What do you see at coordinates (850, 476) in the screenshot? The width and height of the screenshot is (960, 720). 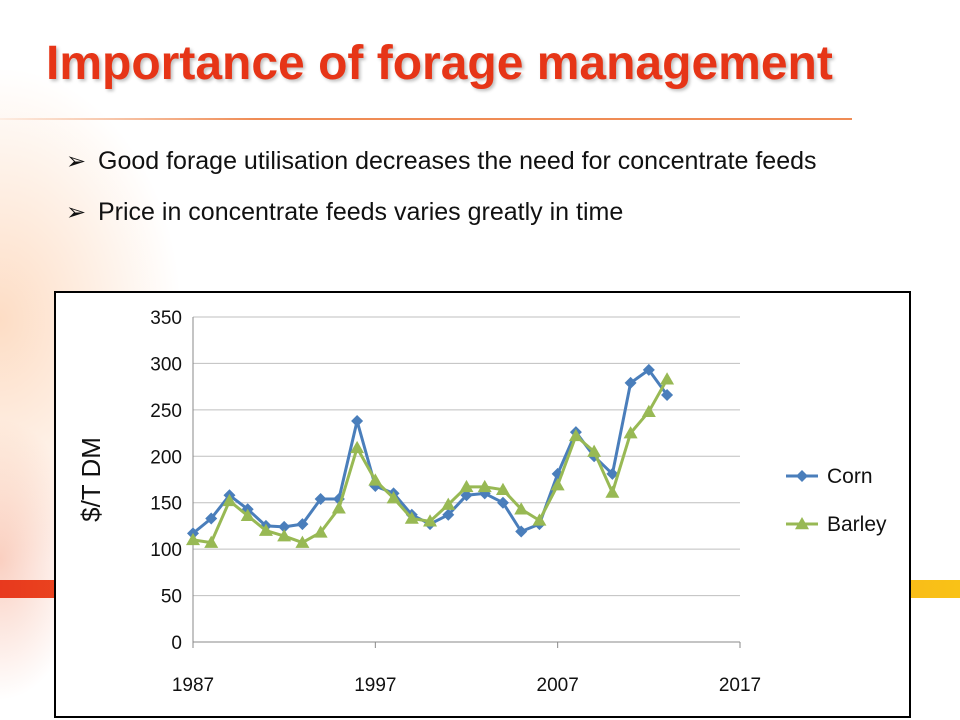 I see `legend-corn-label: Corn` at bounding box center [850, 476].